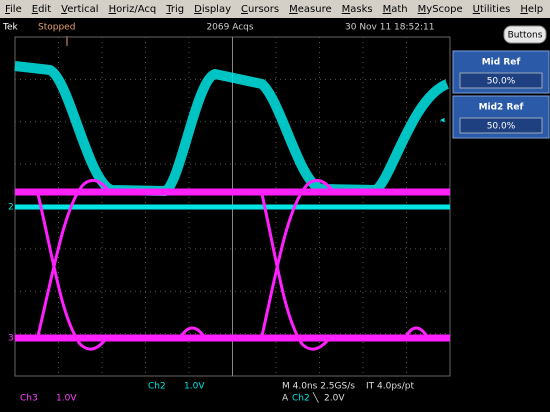  I want to click on acquisitions: 2069 Acqs, so click(229, 28).